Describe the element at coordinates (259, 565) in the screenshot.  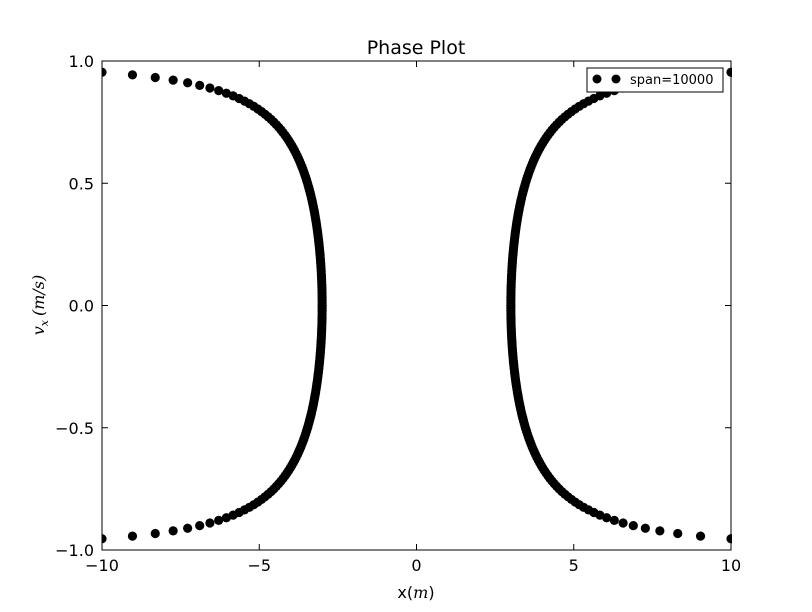
I see `x-tick-label: −5` at that location.